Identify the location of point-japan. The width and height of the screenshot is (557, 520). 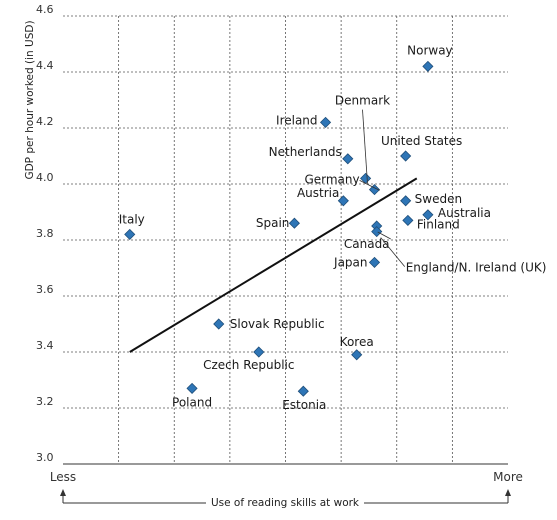
(374, 262).